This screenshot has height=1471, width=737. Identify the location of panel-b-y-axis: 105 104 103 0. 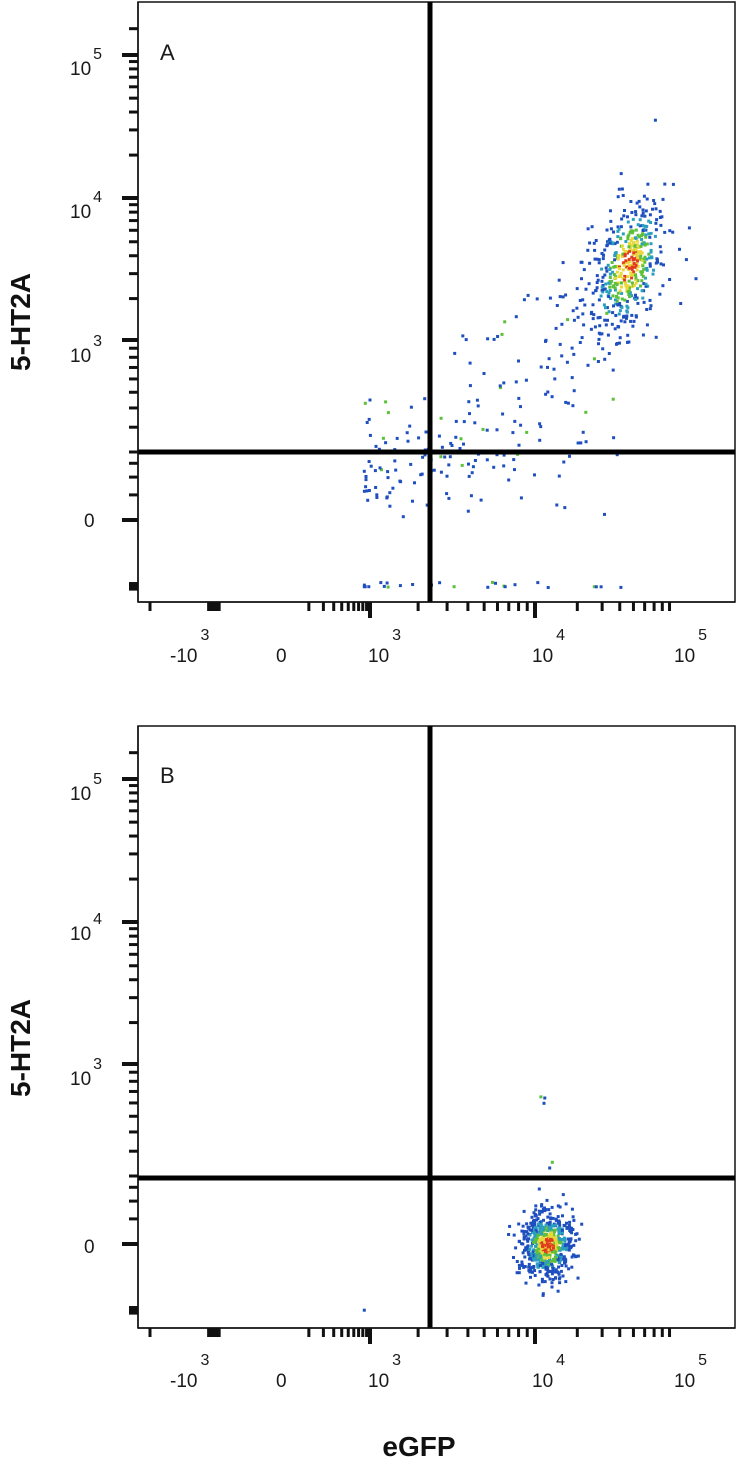
(104, 1027).